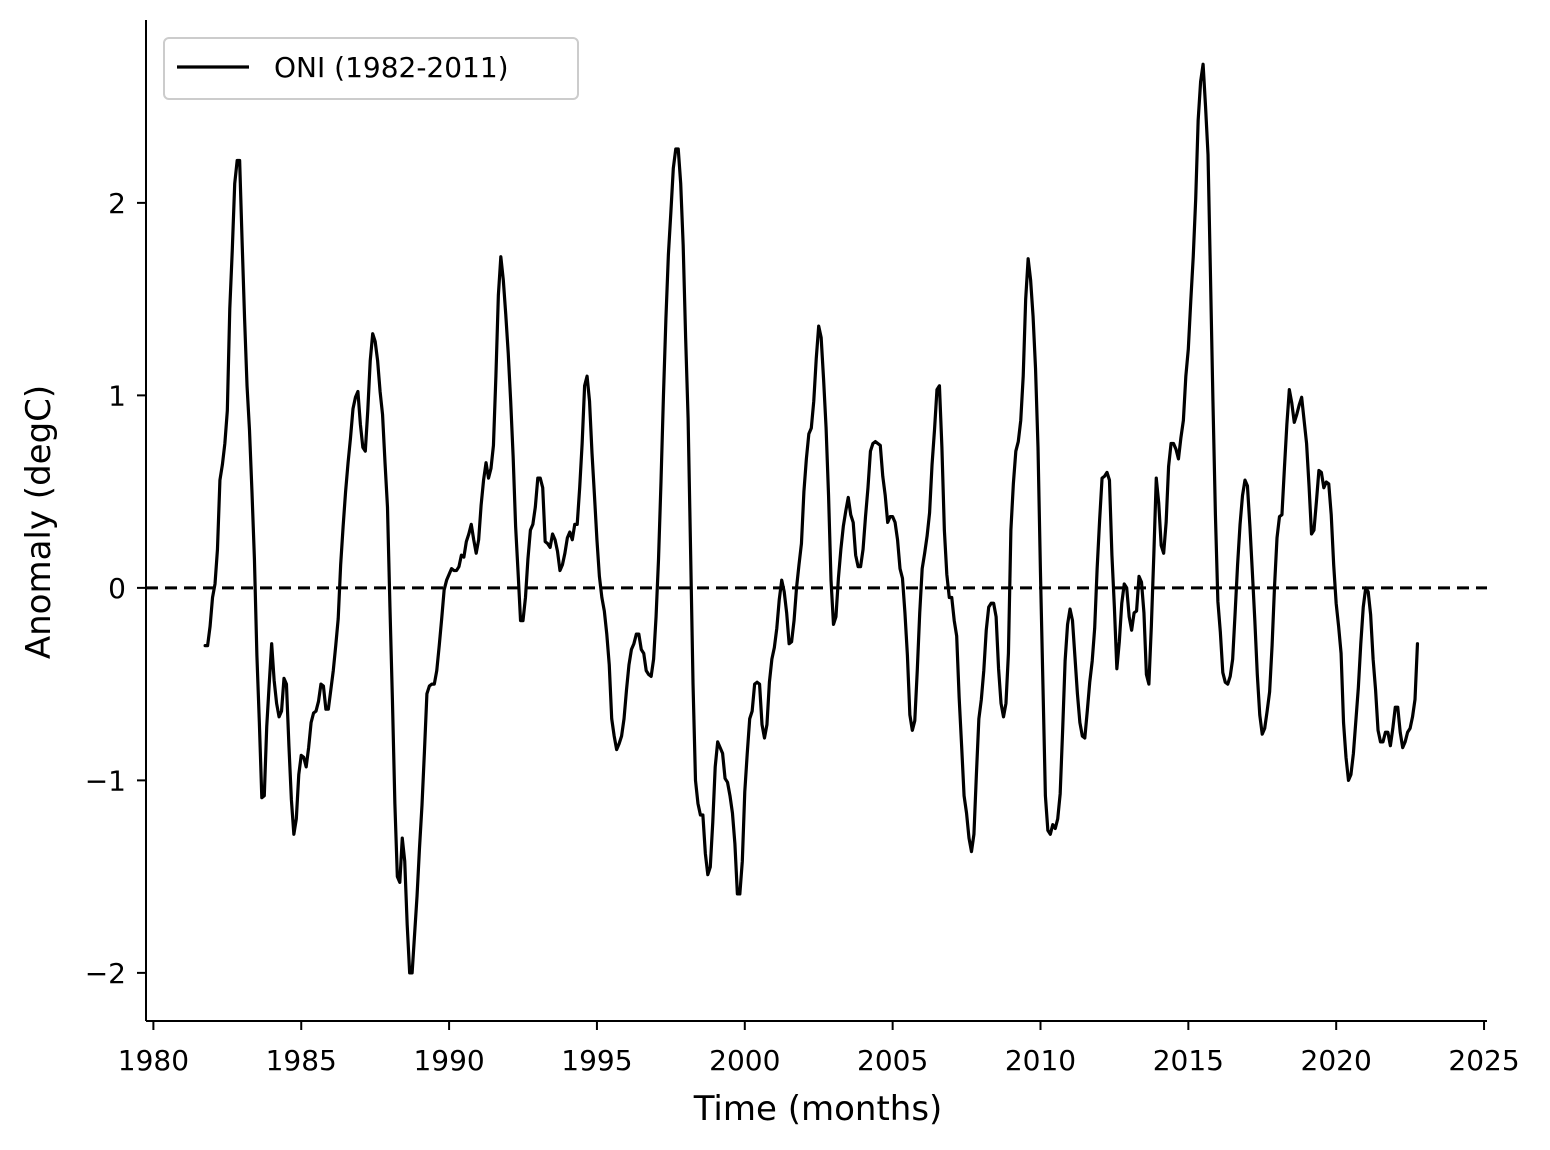 The image size is (1550, 1150). I want to click on y-tick-label: 2, so click(117, 203).